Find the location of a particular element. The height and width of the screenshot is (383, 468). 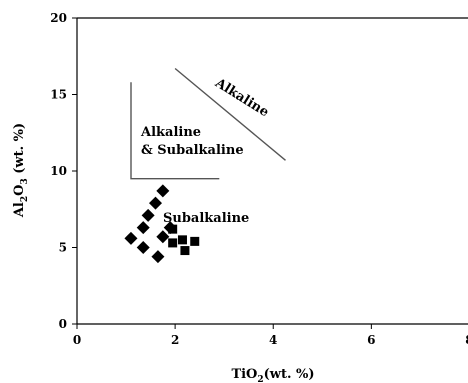

y-tick-label-0: 0 is located at coordinates (63, 324).